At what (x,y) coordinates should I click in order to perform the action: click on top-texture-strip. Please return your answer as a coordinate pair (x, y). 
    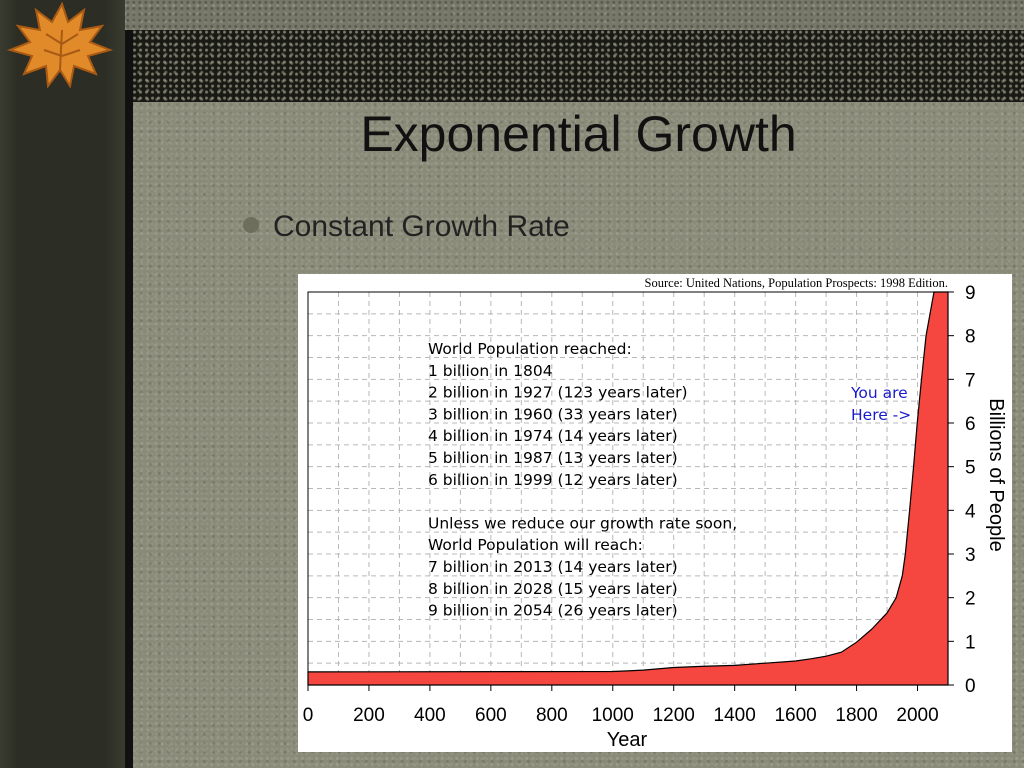
    Looking at the image, I should click on (512, 15).